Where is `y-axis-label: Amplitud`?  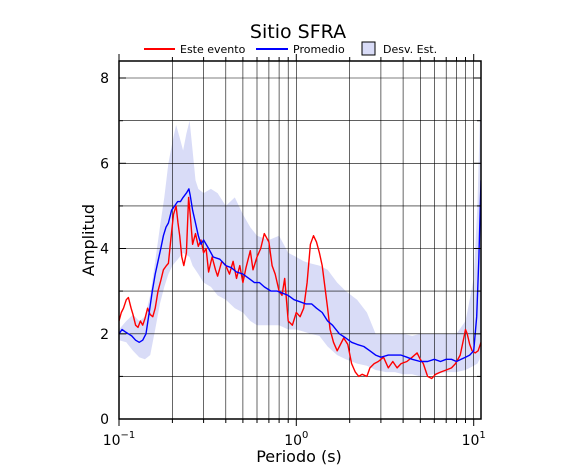 y-axis-label: Amplitud is located at coordinates (88, 240).